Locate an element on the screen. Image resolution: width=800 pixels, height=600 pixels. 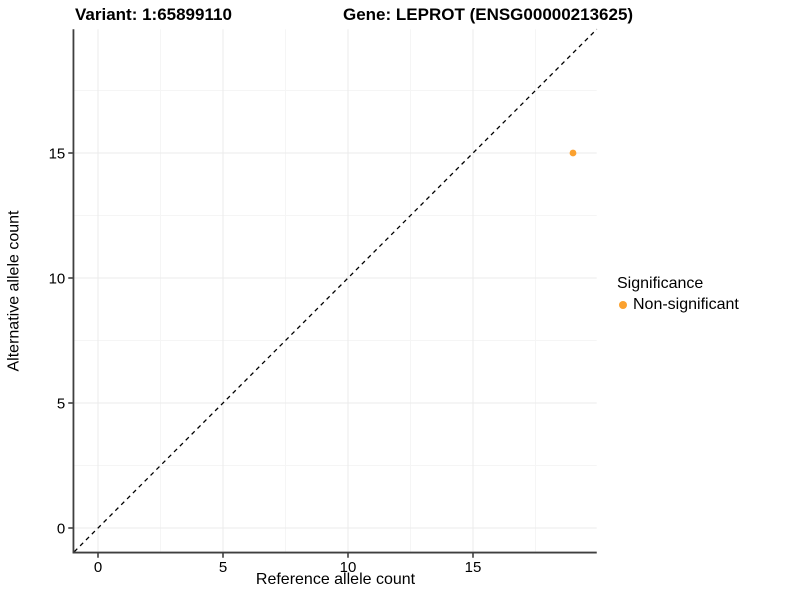
legend-title: Significance is located at coordinates (660, 283).